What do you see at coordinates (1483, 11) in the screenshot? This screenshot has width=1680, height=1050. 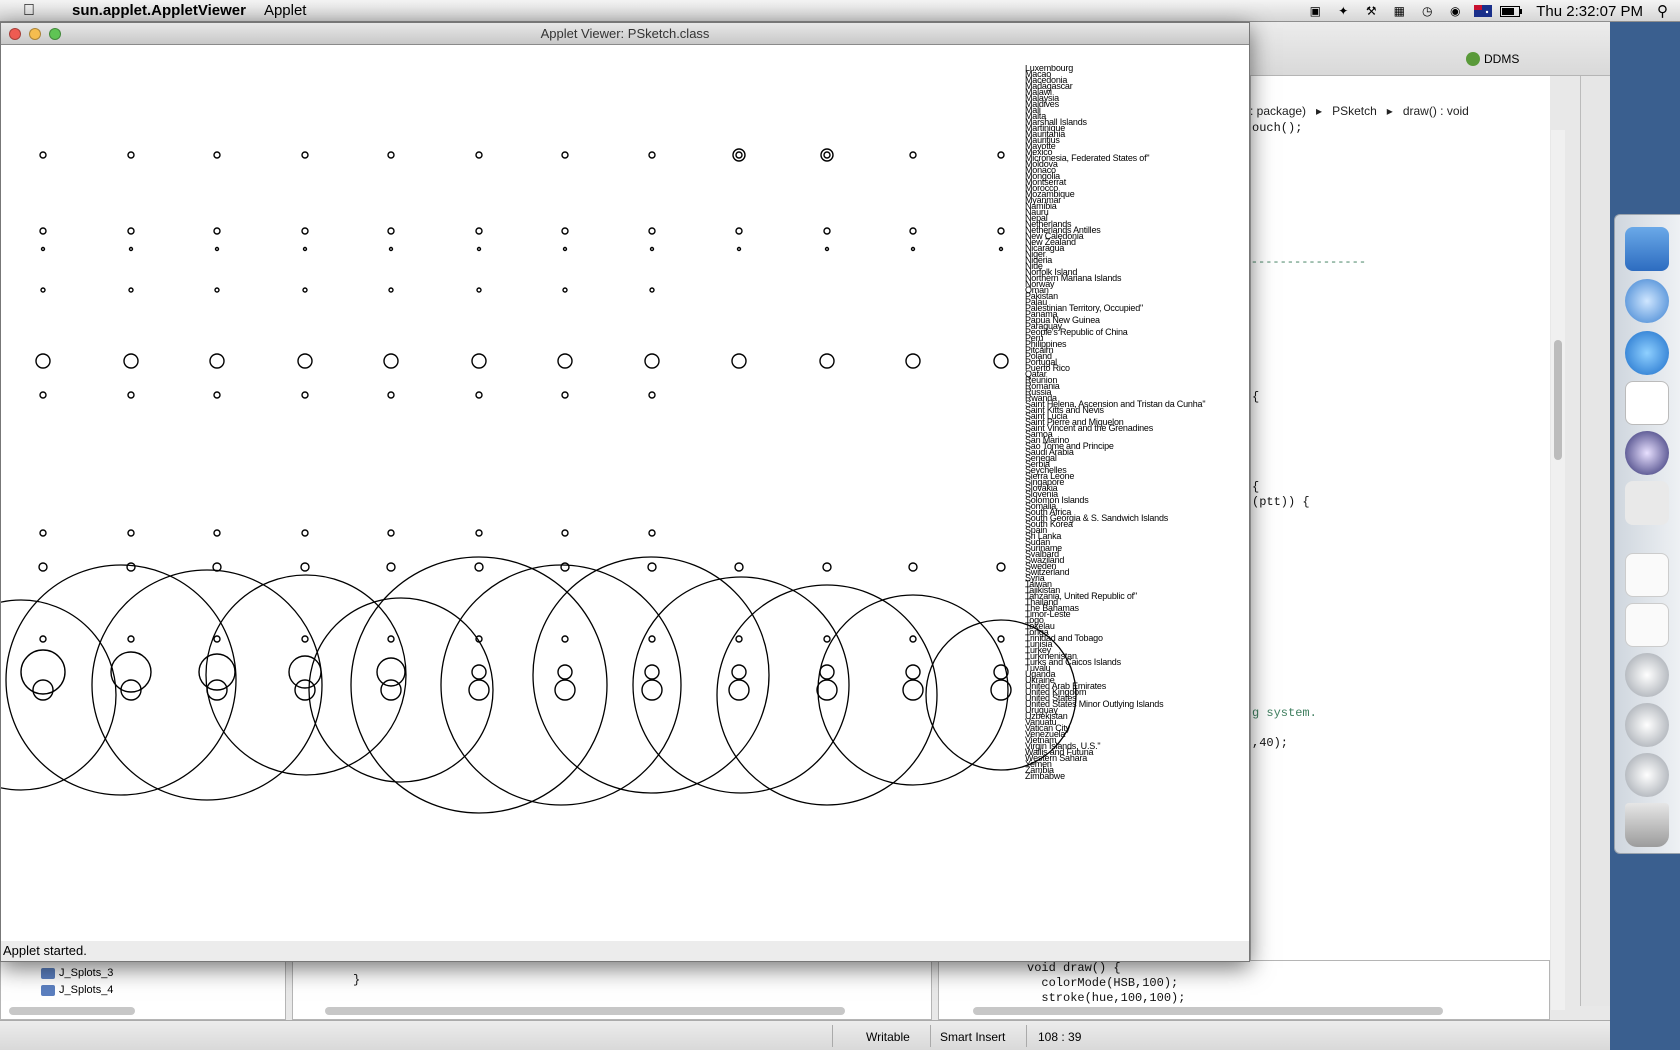 I see `australian-flag-icon` at bounding box center [1483, 11].